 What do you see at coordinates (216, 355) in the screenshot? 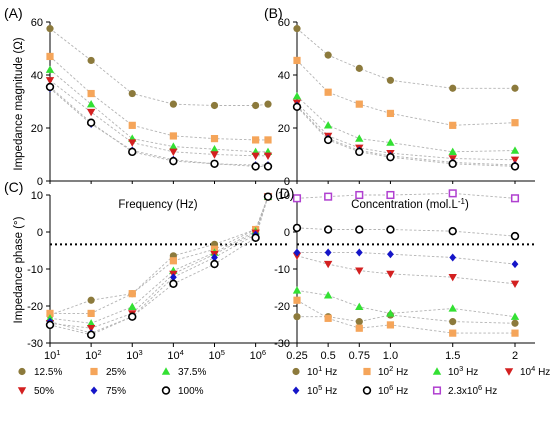
I see `panel-c-x-tick-label: 10⁵` at bounding box center [216, 355].